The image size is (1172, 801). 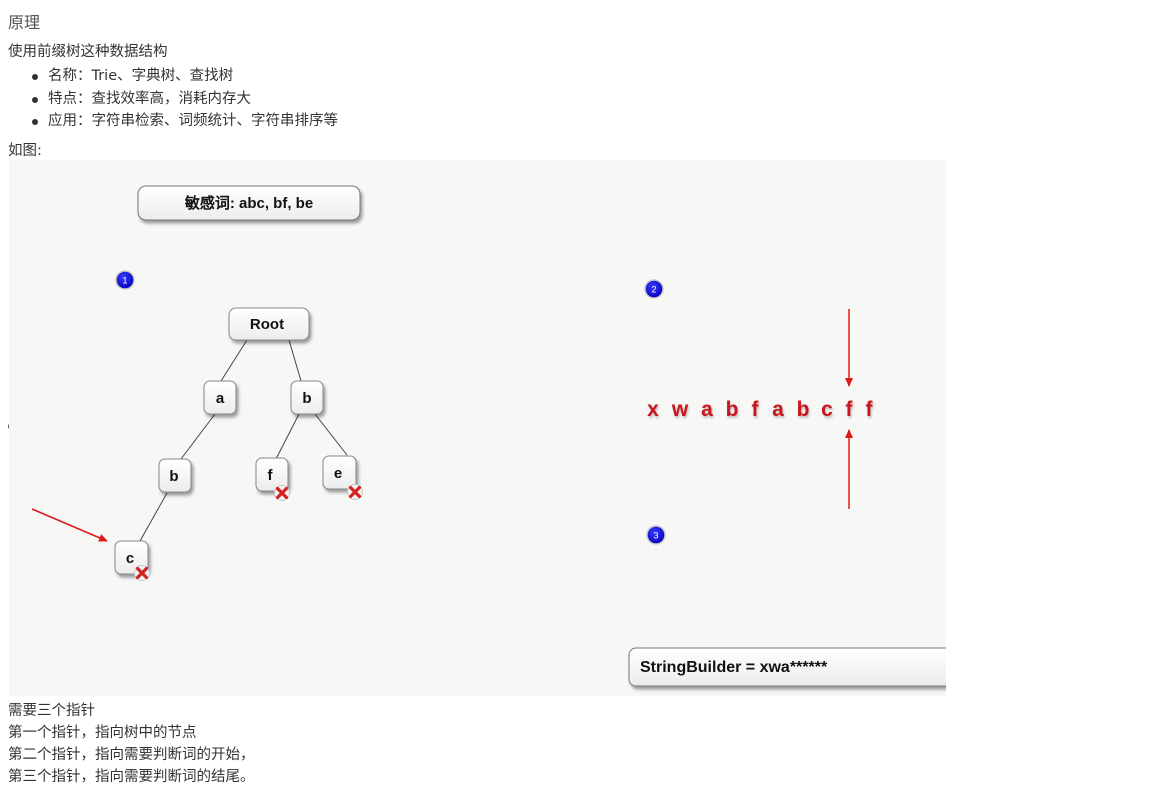 What do you see at coordinates (131, 755) in the screenshot?
I see `note-line: 第二个指针，指向需要判断词的开始，` at bounding box center [131, 755].